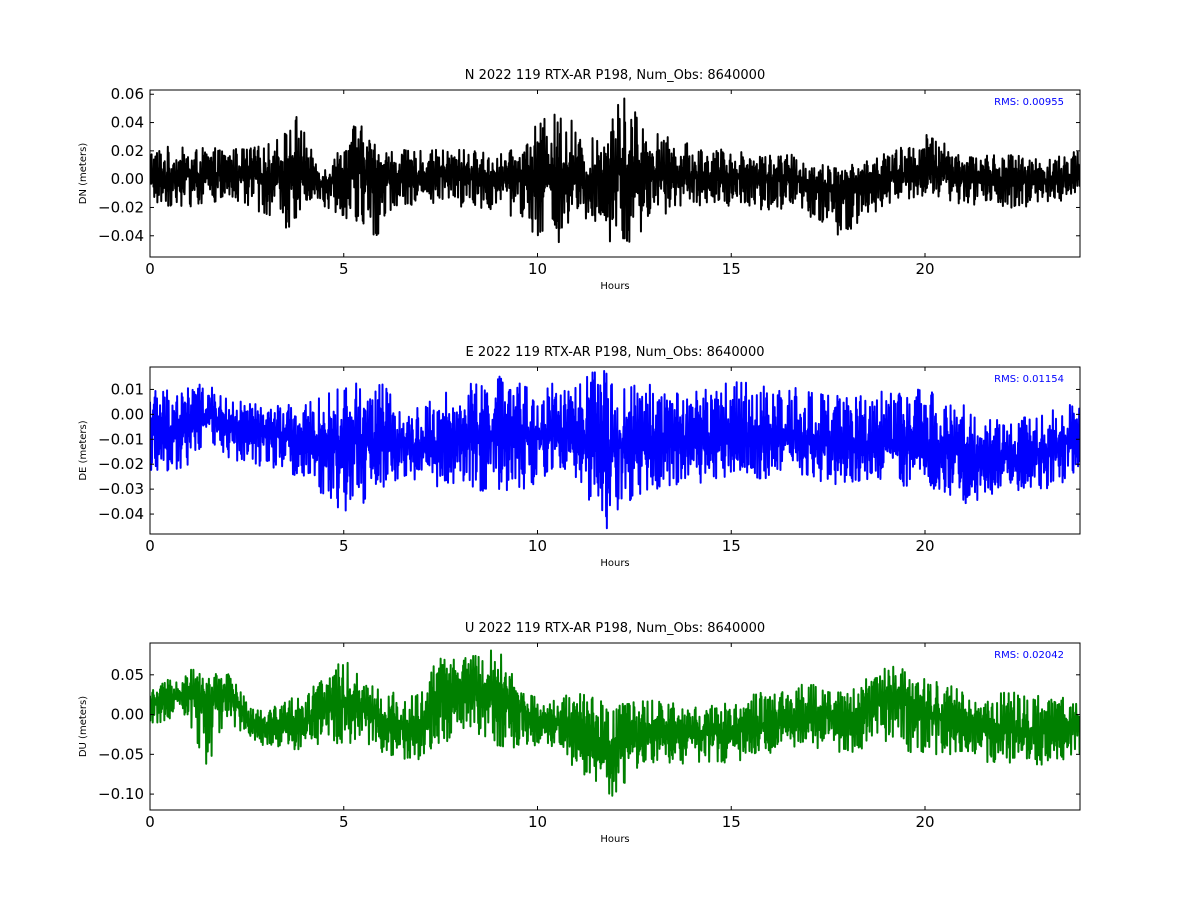 The height and width of the screenshot is (900, 1200). Describe the element at coordinates (121, 794) in the screenshot. I see `y-tick-label: −0.10` at that location.